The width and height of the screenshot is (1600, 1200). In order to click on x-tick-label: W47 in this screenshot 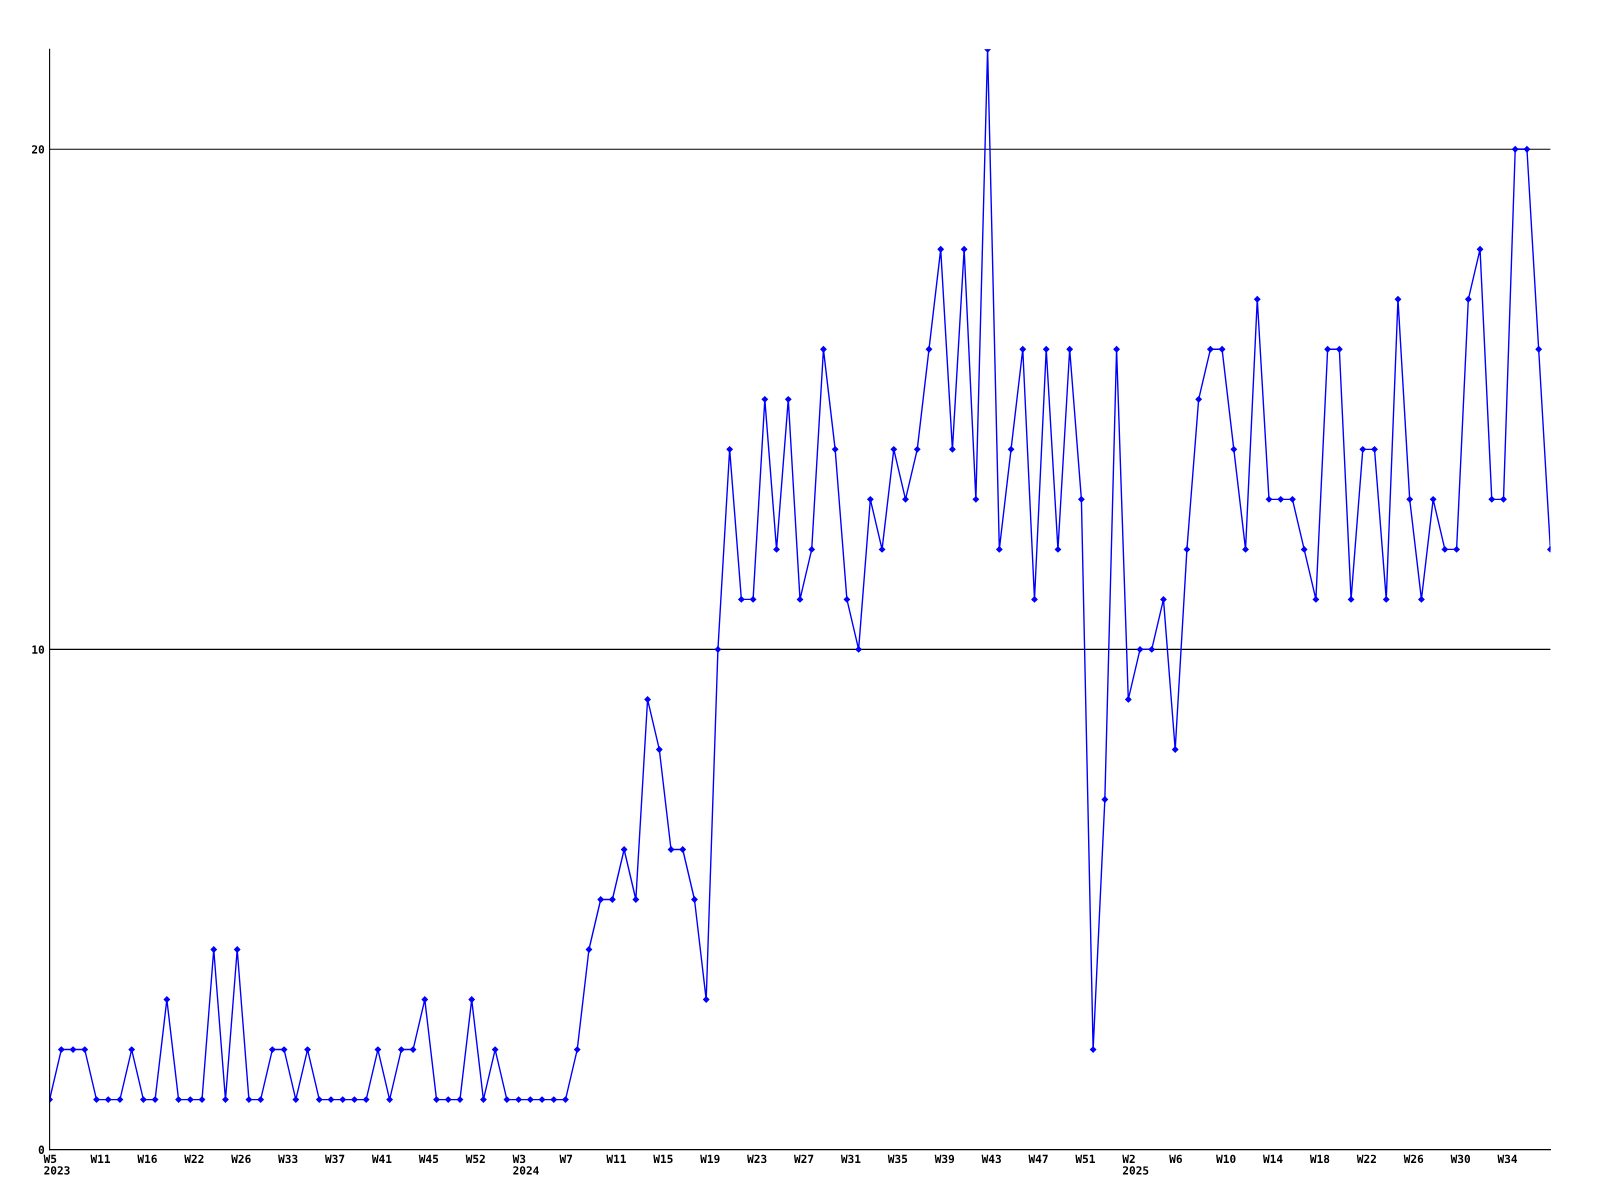, I will do `click(1038, 1158)`.